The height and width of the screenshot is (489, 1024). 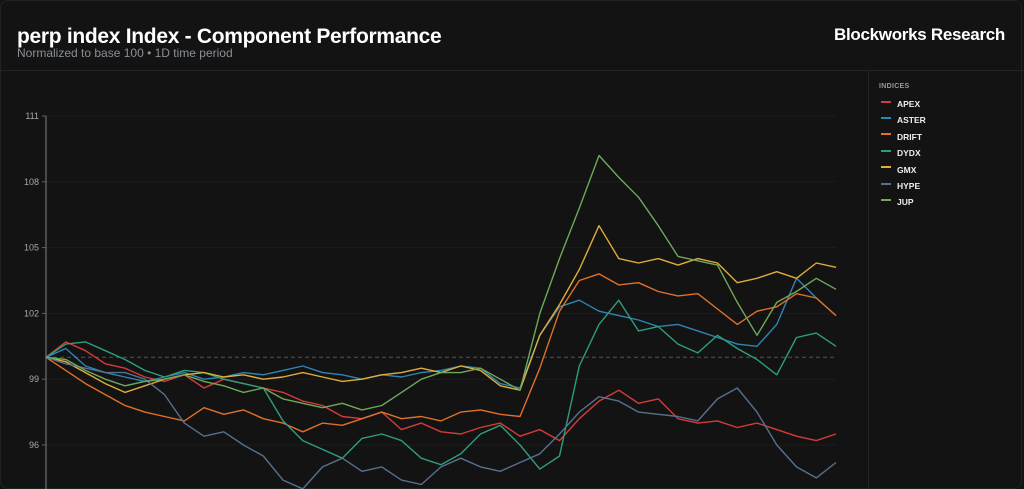 What do you see at coordinates (909, 153) in the screenshot?
I see `legend-label: DYDX` at bounding box center [909, 153].